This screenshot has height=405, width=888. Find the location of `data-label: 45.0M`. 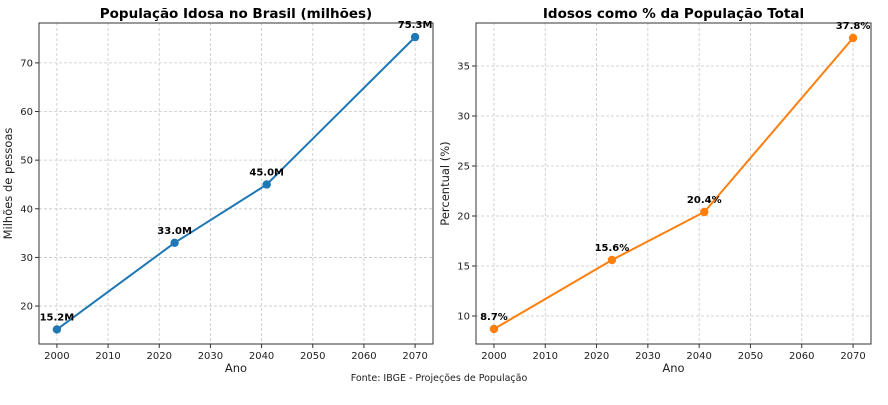

data-label: 45.0M is located at coordinates (266, 172).